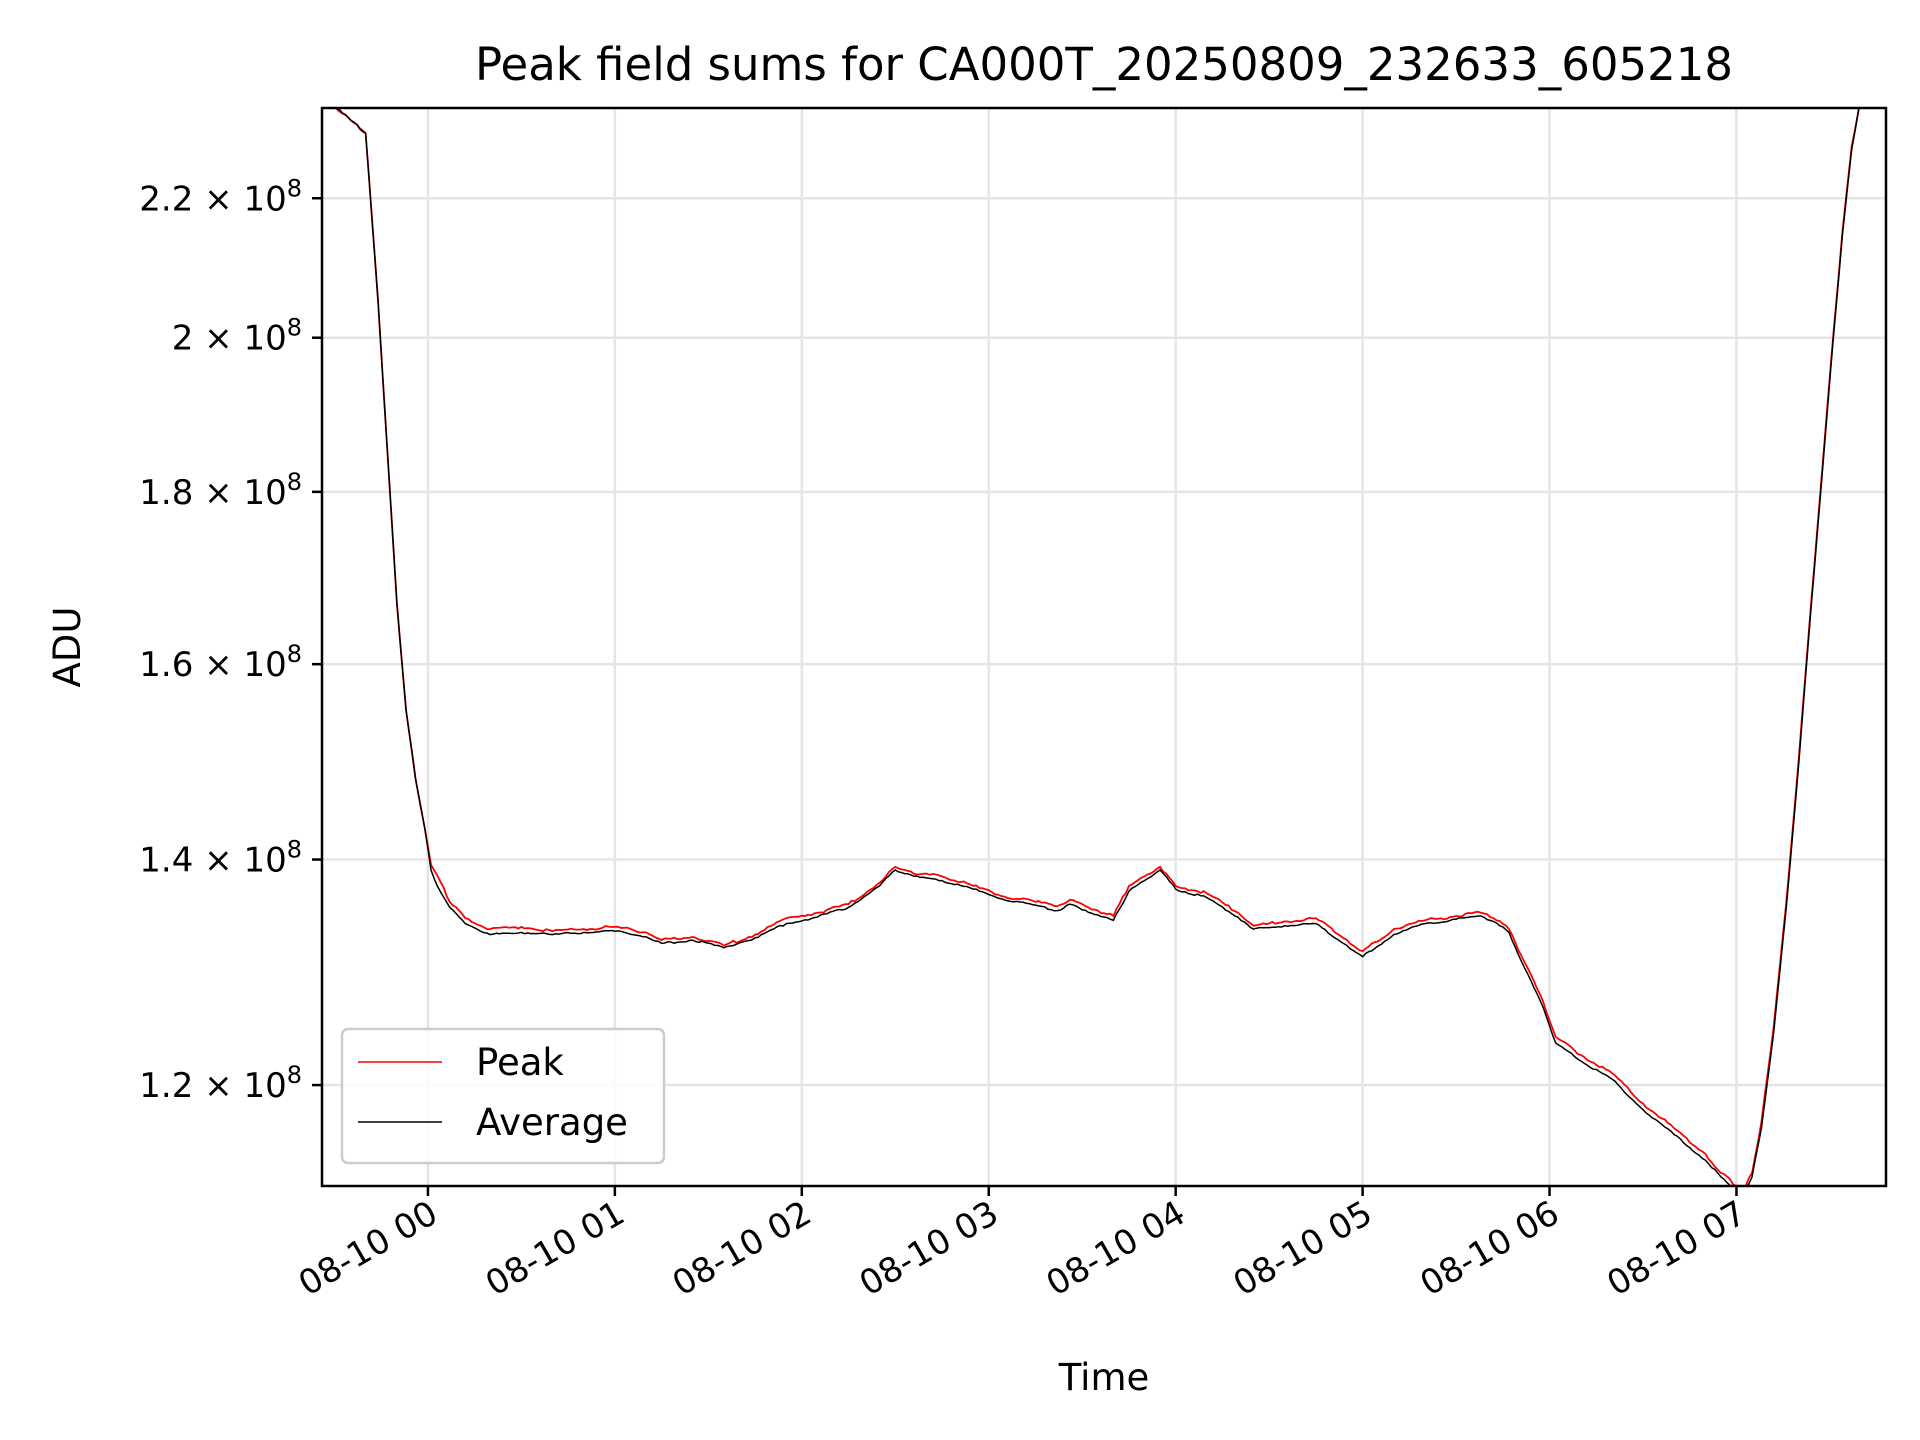  What do you see at coordinates (1104, 1377) in the screenshot?
I see `x-axis-title: Time` at bounding box center [1104, 1377].